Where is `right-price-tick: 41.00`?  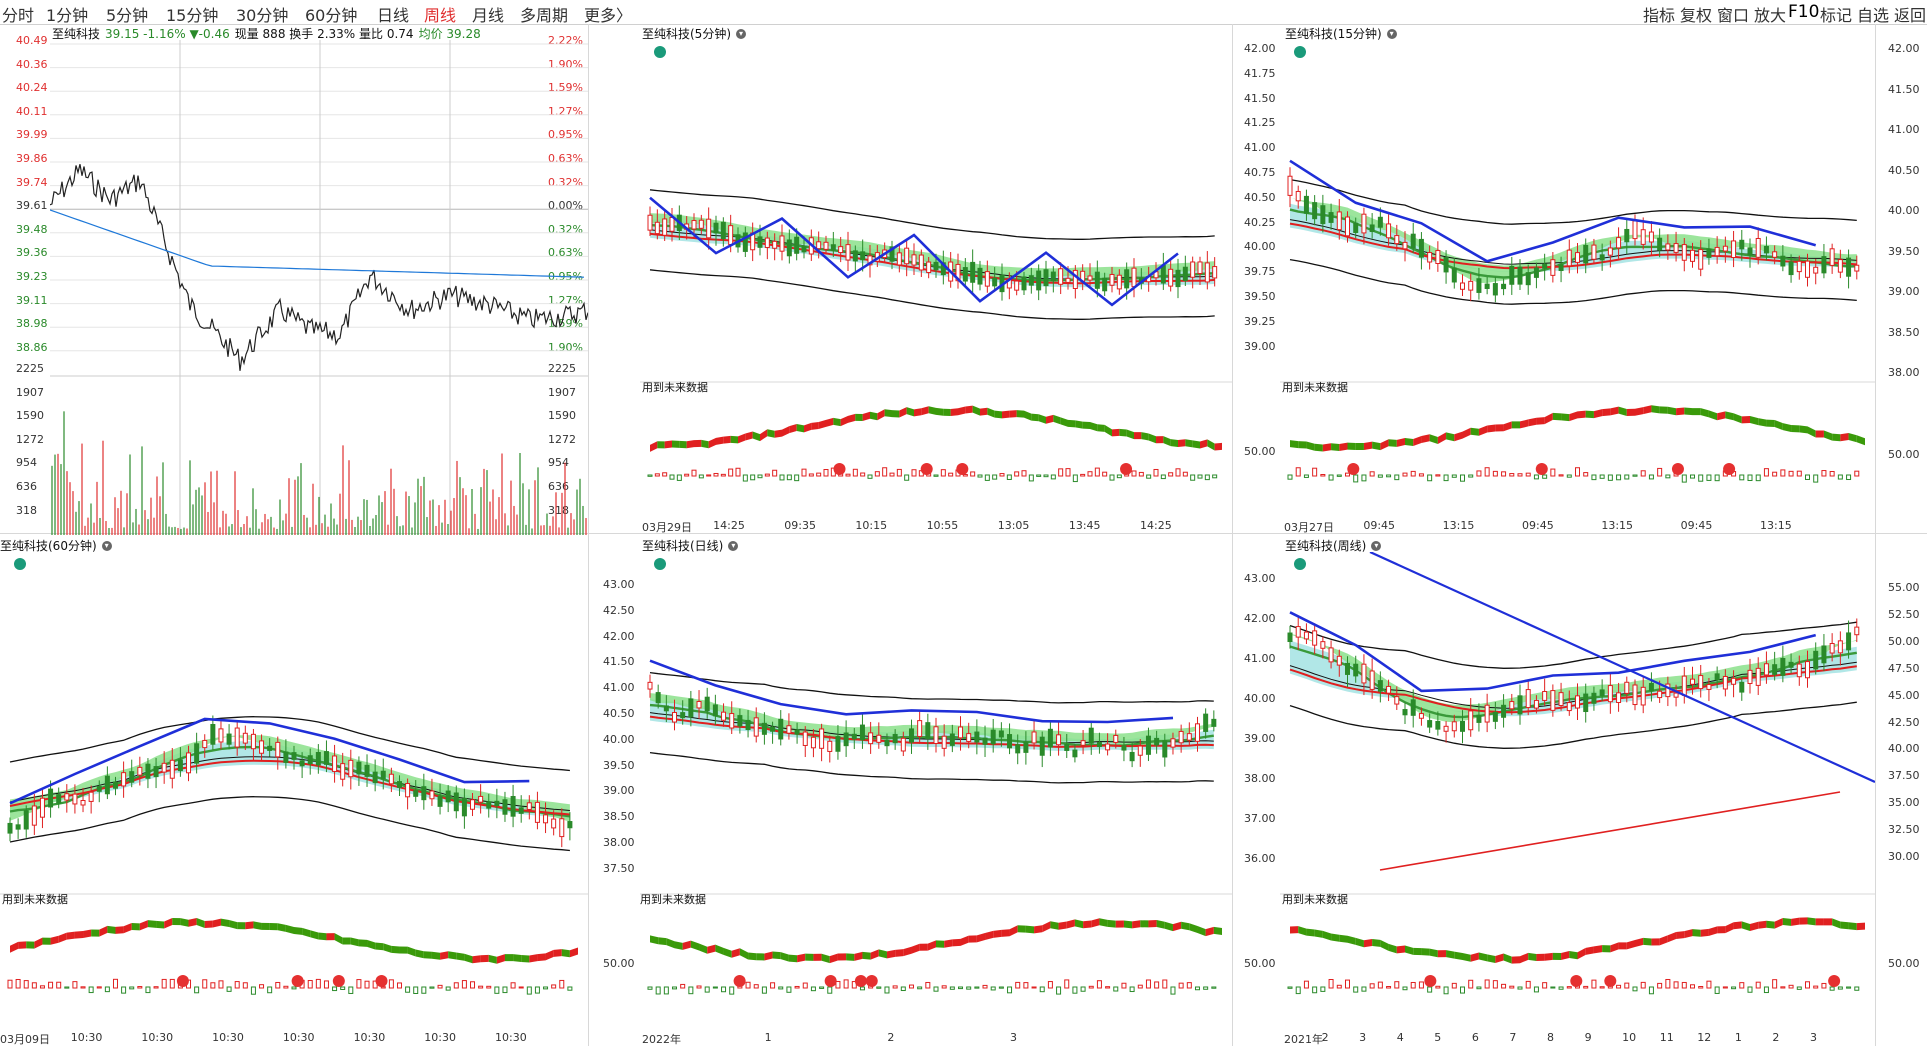
right-price-tick: 41.00 is located at coordinates (1904, 129).